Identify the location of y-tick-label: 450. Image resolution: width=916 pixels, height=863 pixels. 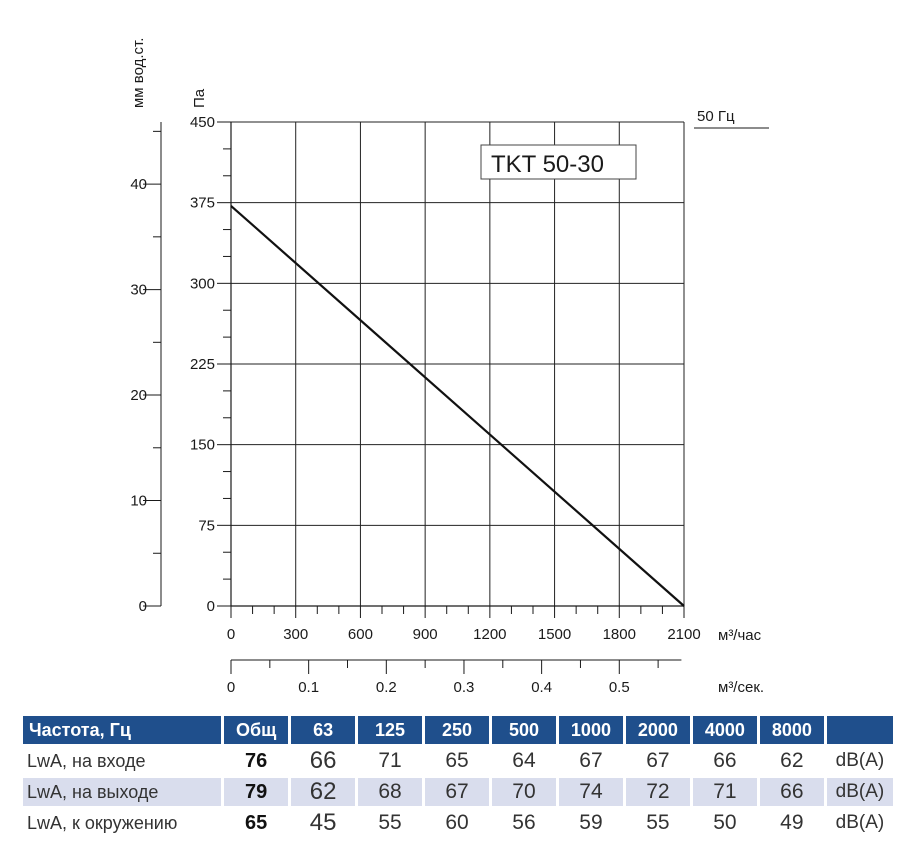
(202, 122).